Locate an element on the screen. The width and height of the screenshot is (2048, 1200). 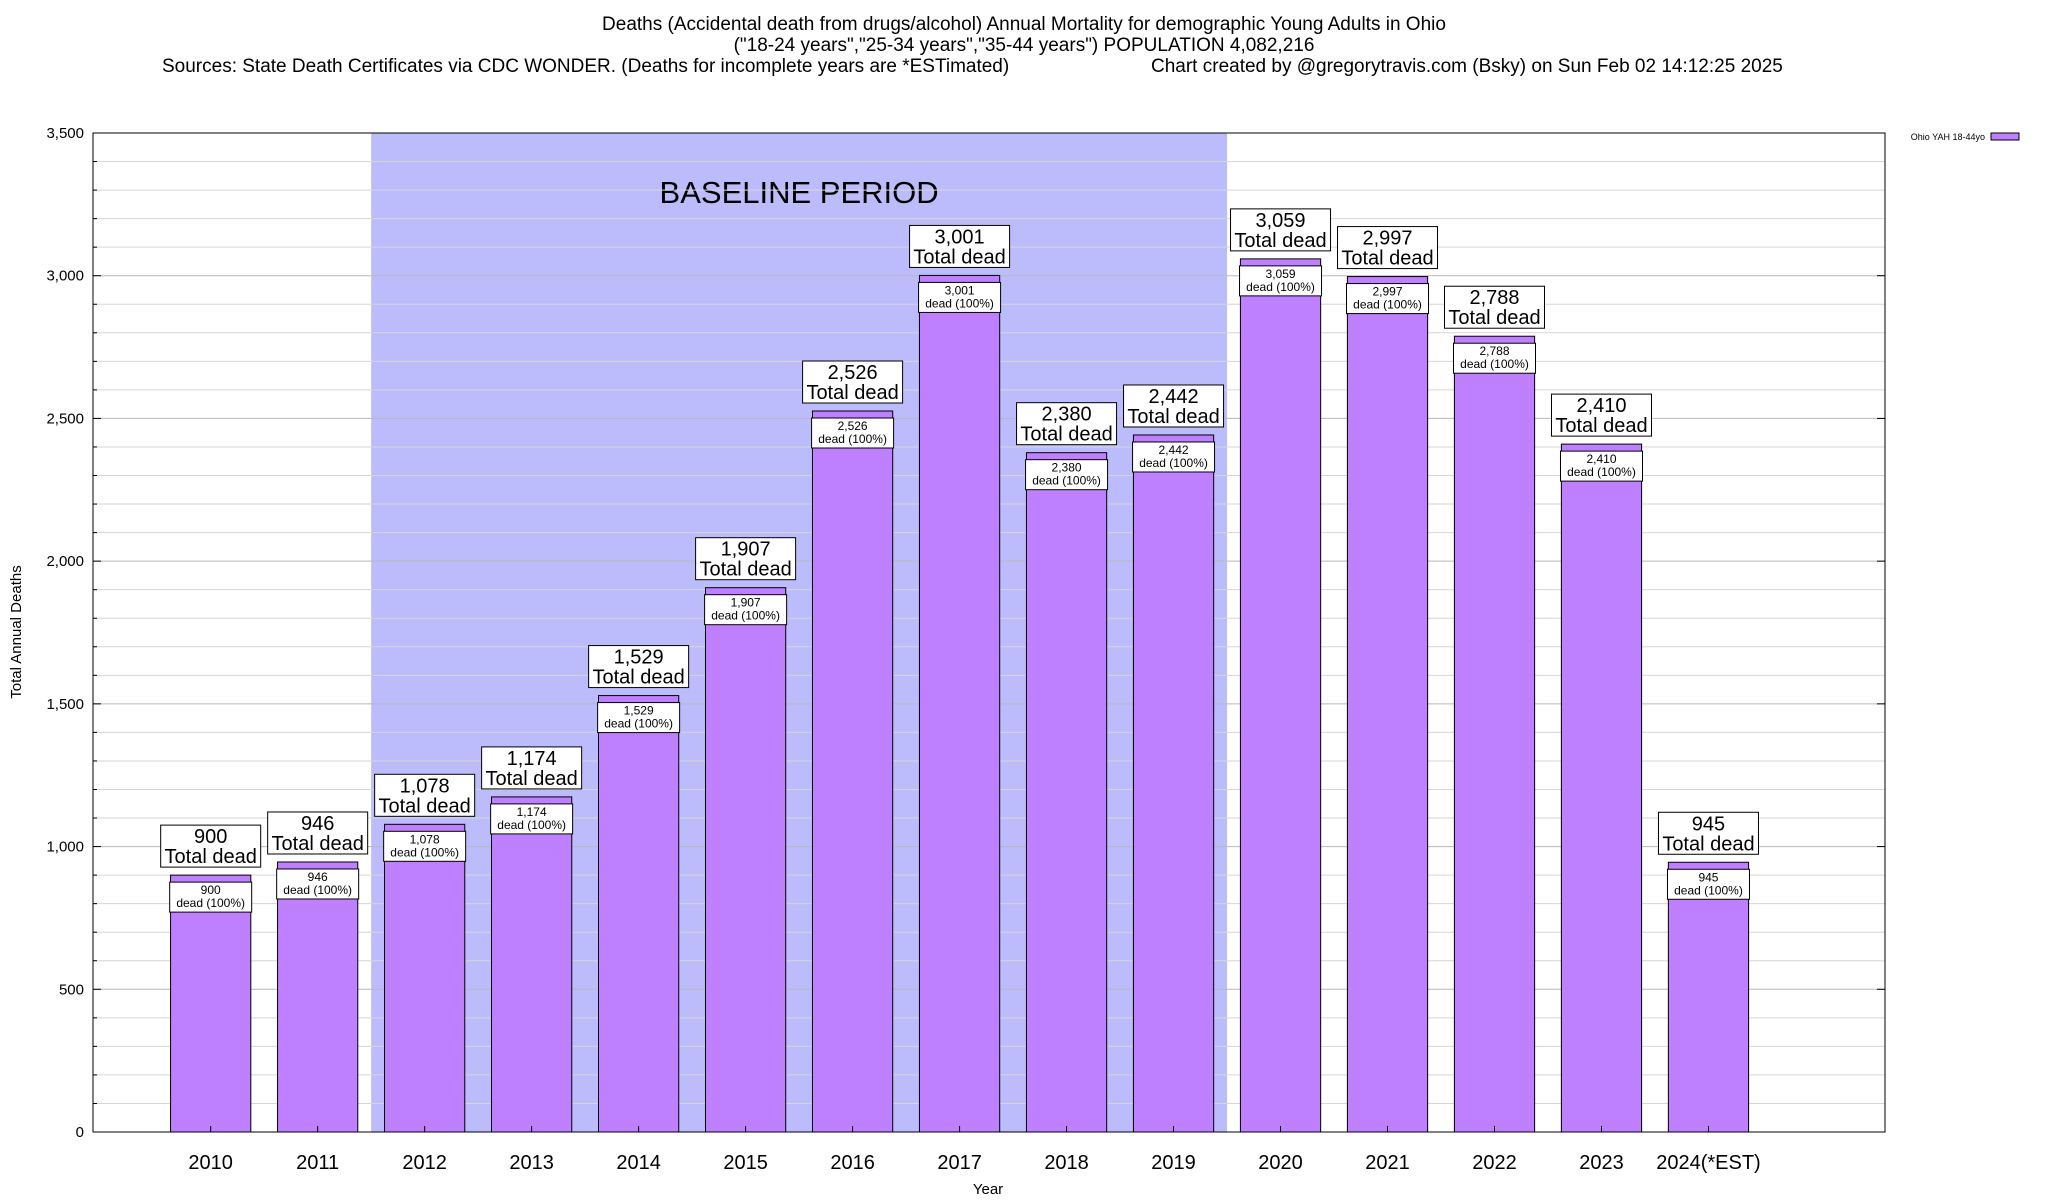
x-tick-label: 2024(*EST) is located at coordinates (1708, 1163).